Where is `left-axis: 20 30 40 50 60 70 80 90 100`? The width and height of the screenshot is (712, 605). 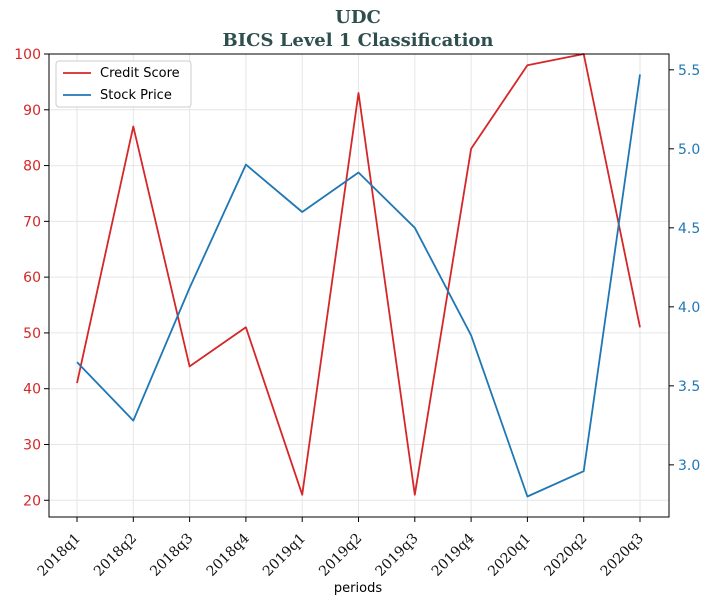
left-axis: 20 30 40 50 60 70 80 90 100 is located at coordinates (31, 278).